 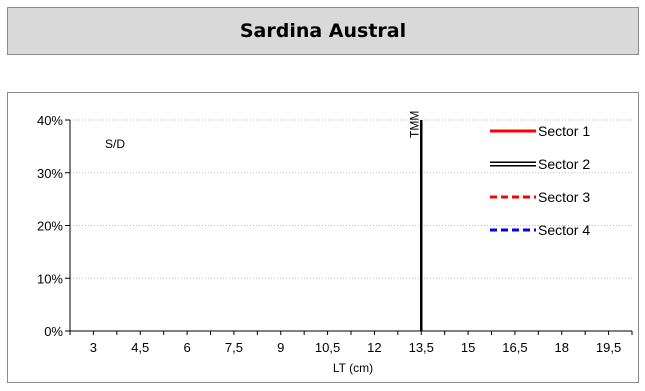 I want to click on x-tick-label: 4,5, so click(x=140, y=347).